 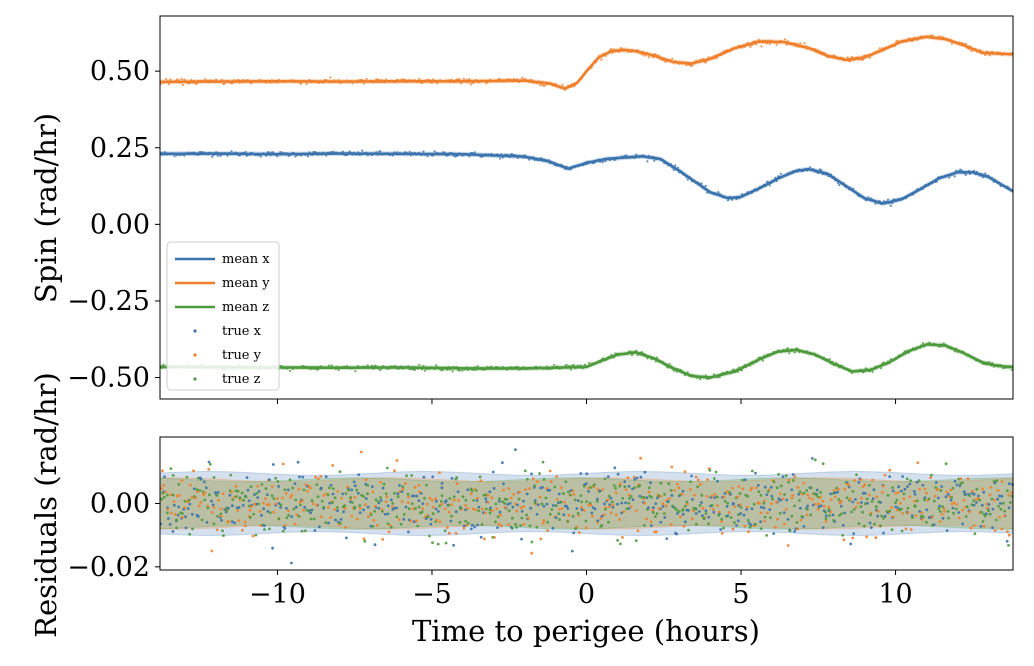 I want to click on uncertainty-band-mean-x, so click(x=586, y=178).